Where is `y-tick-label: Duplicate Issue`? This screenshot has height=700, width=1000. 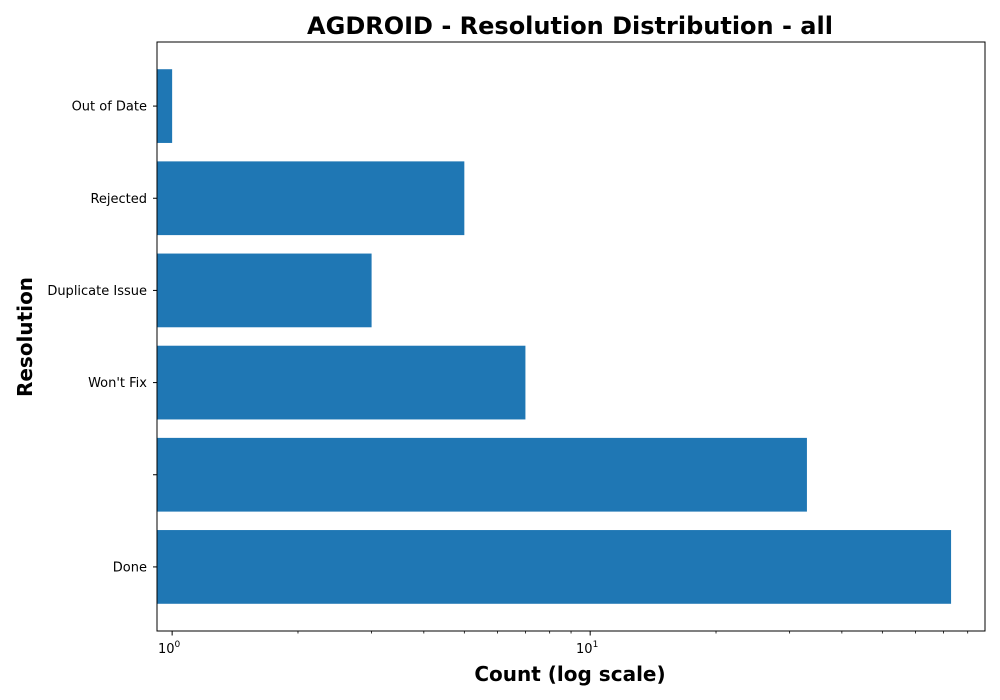
y-tick-label: Duplicate Issue is located at coordinates (97, 291).